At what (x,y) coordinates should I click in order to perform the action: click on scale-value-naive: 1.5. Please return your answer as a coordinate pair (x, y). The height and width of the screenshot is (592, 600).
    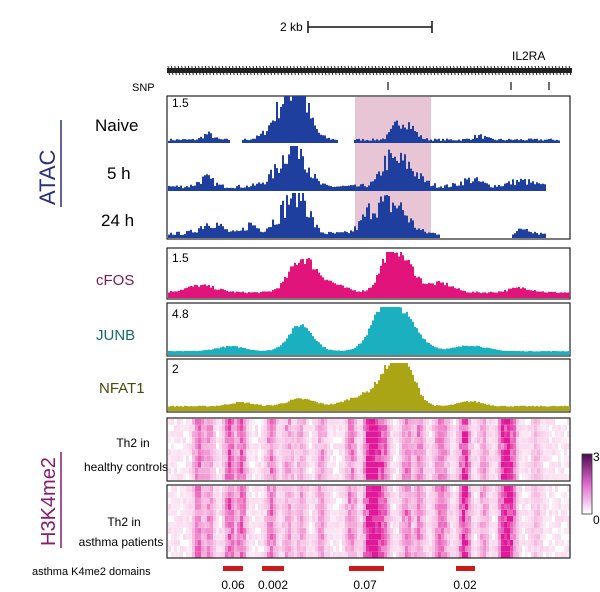
    Looking at the image, I should click on (180, 103).